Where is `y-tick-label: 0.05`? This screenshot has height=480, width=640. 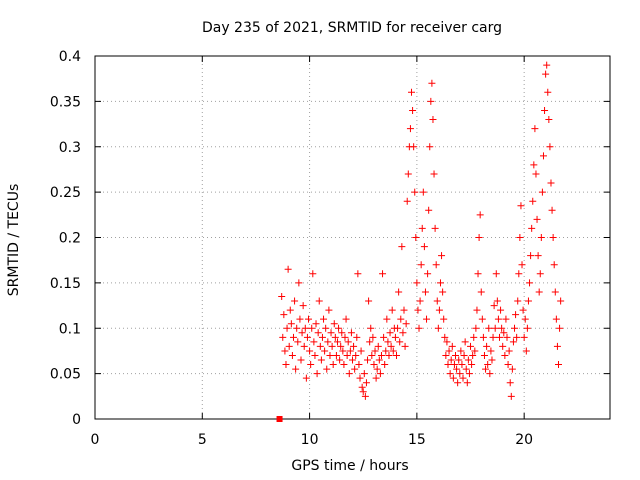 y-tick-label: 0.05 is located at coordinates (65, 375).